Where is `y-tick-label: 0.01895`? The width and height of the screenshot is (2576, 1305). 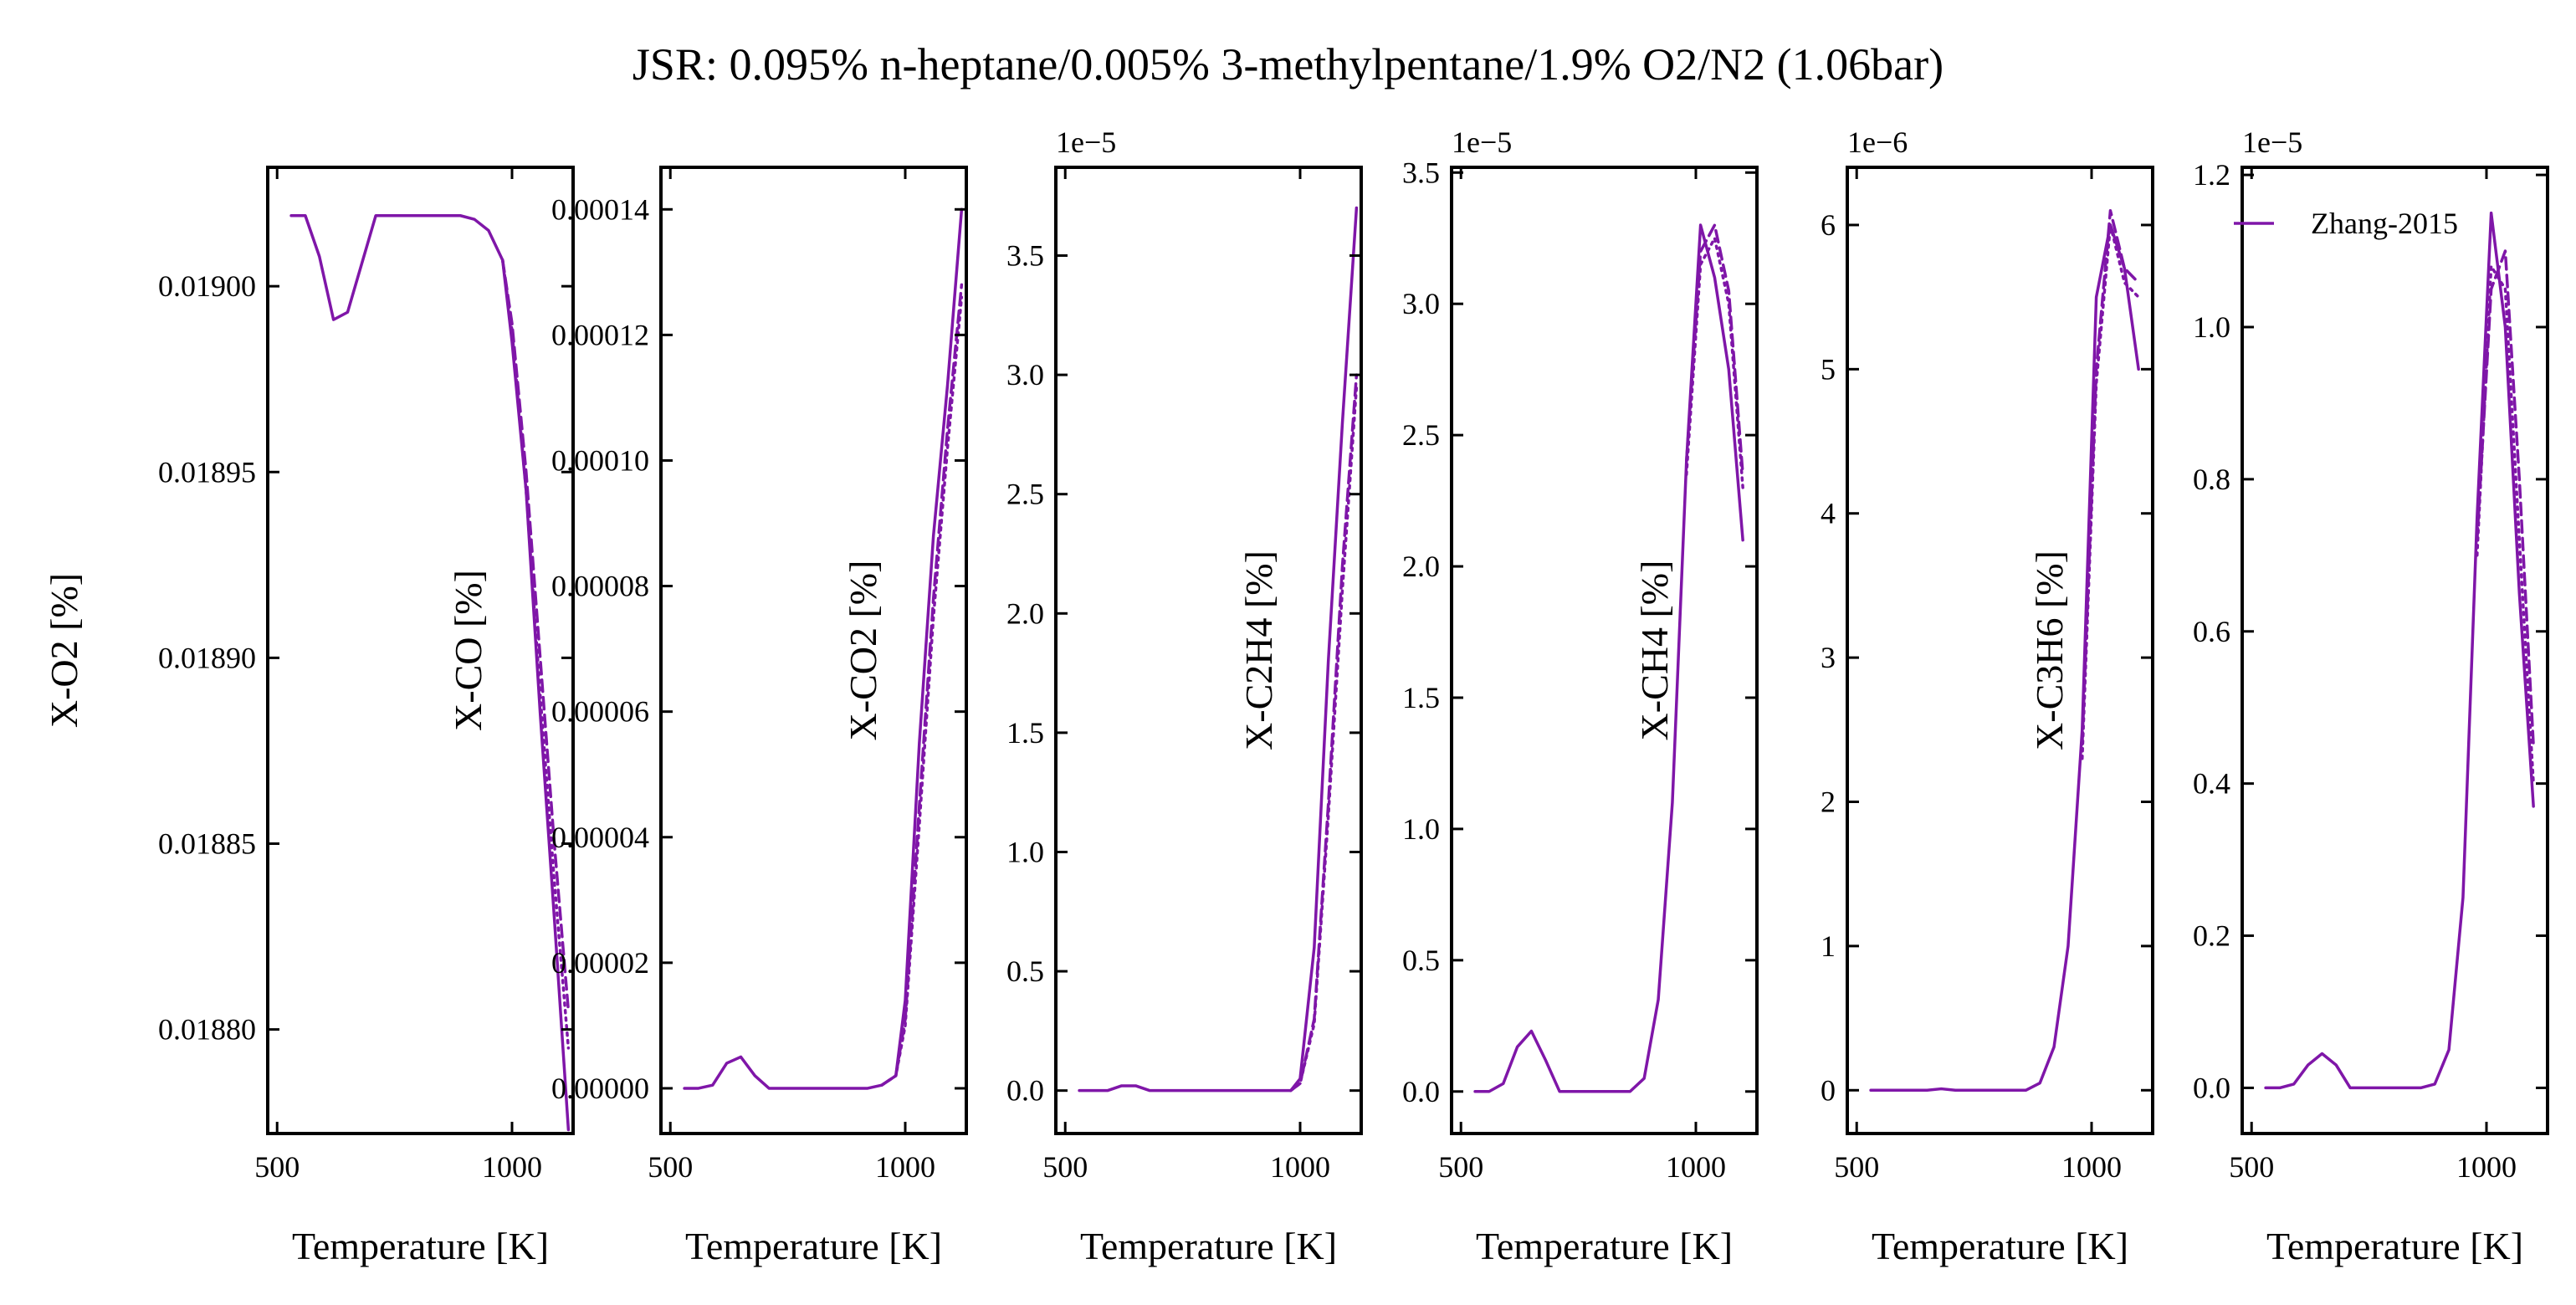
y-tick-label: 0.01895 is located at coordinates (207, 472).